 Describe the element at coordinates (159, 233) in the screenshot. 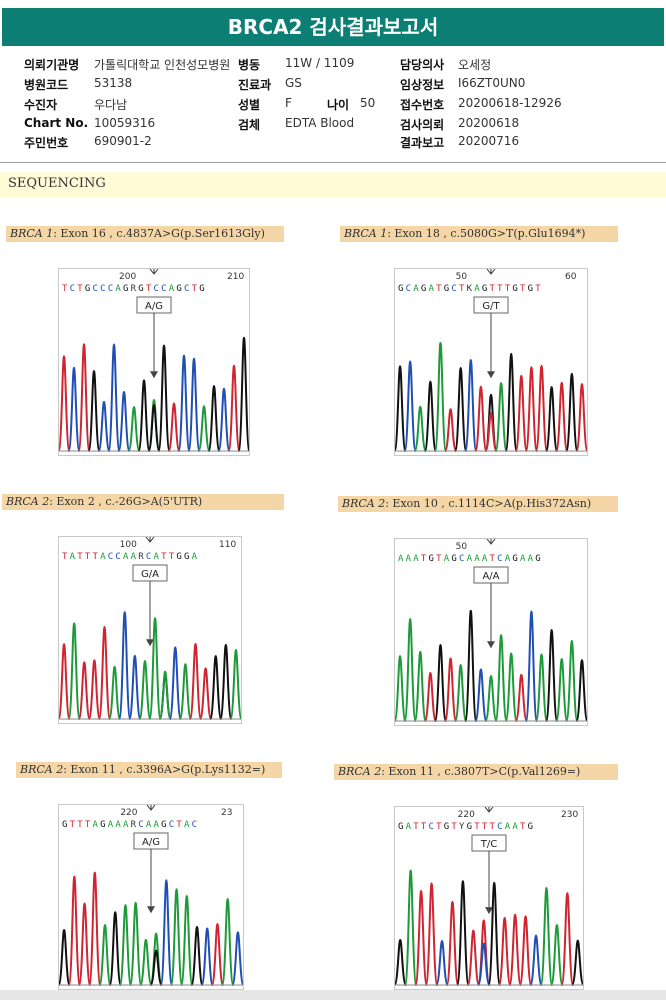

I see `variant-desc: : Exon 16 , c.4837A>G(p.Ser1613Gly)` at that location.